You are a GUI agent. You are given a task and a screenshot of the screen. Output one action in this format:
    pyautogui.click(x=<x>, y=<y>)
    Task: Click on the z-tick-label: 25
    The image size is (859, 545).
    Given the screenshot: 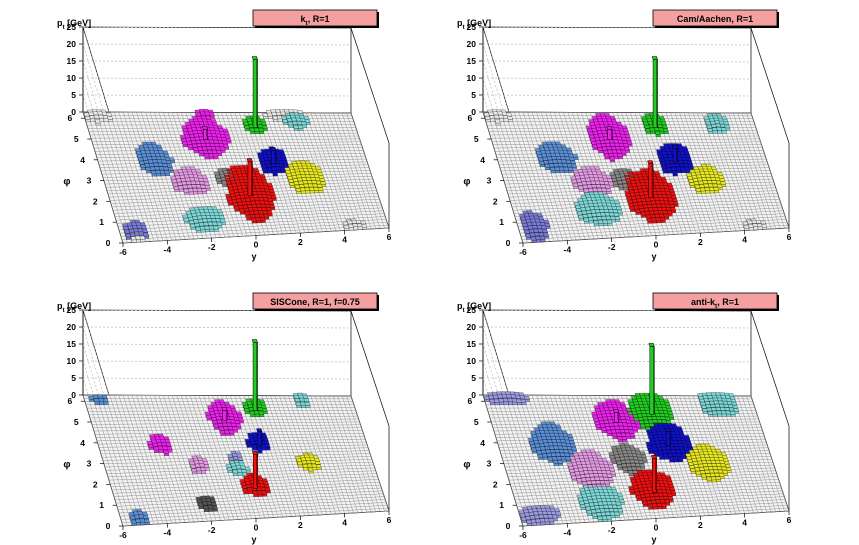 What is the action you would take?
    pyautogui.click(x=472, y=27)
    